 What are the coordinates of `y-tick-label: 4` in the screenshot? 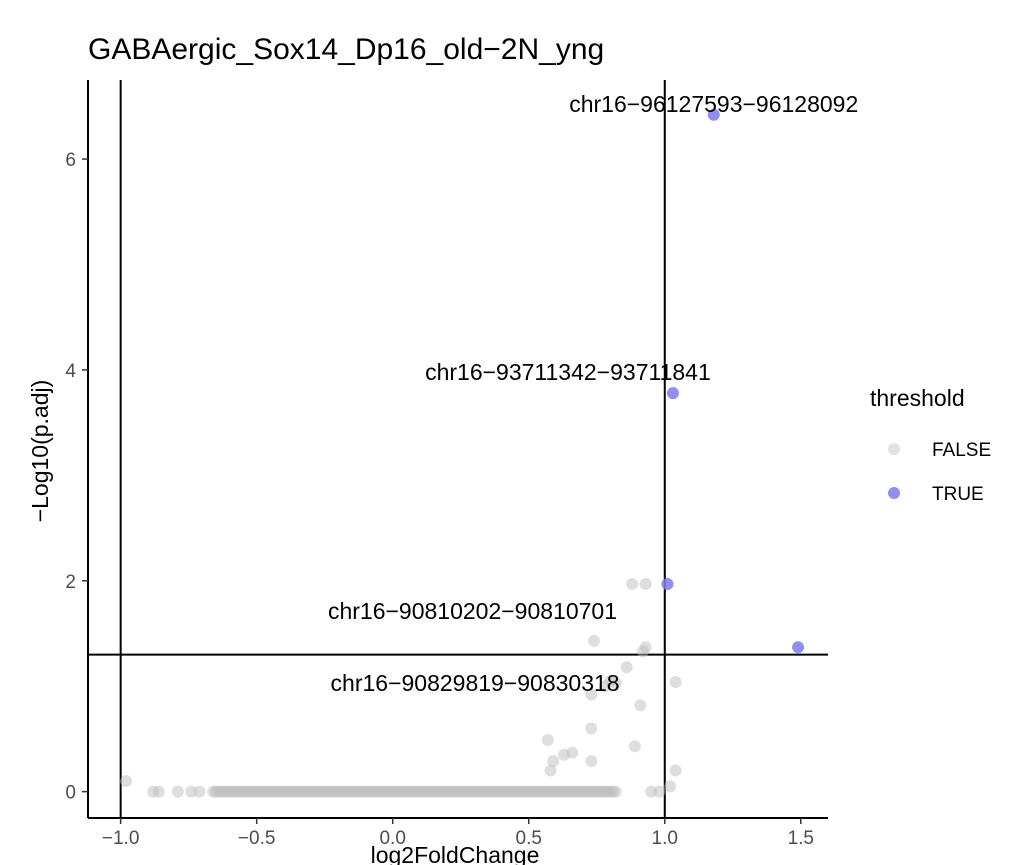 It's located at (70, 371).